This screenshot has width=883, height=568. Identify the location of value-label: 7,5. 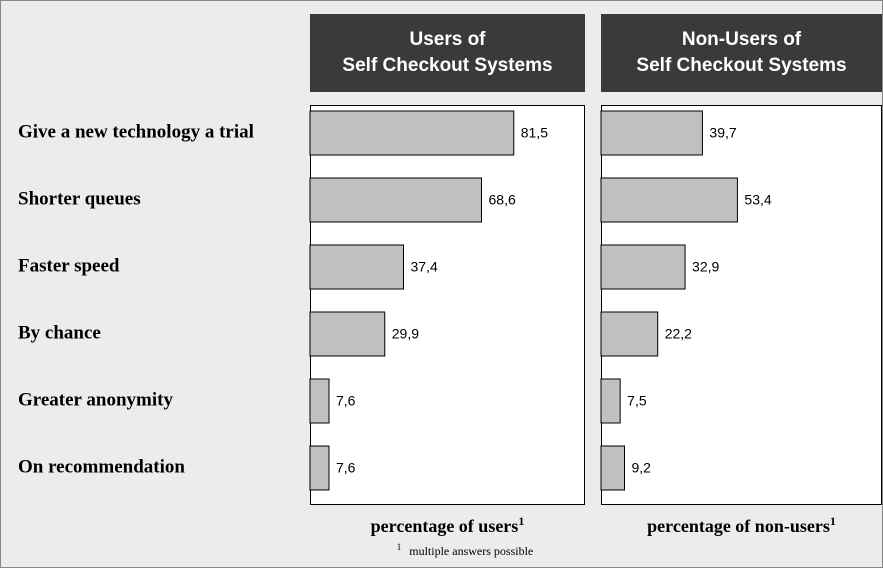
(637, 401).